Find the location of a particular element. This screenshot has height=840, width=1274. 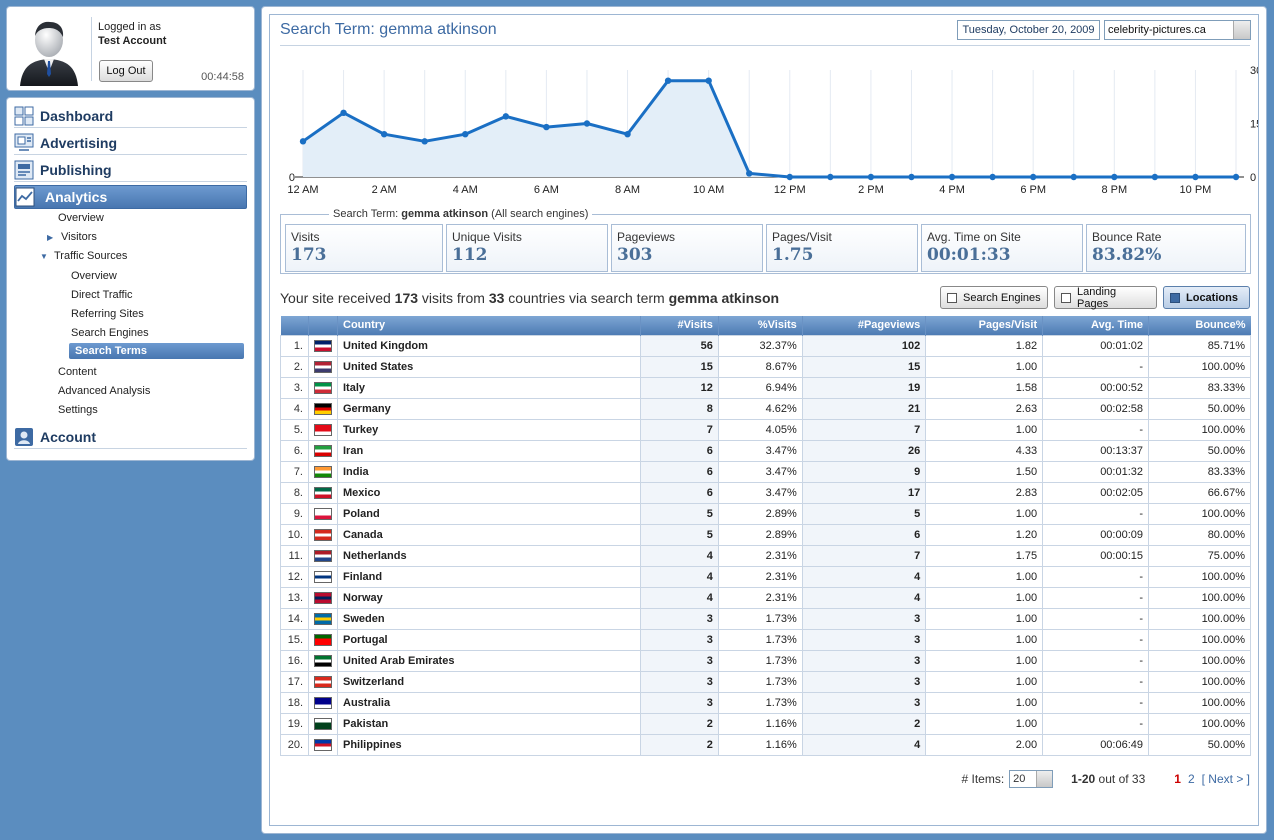

cell-bounce: 100.00% is located at coordinates (1199, 429).